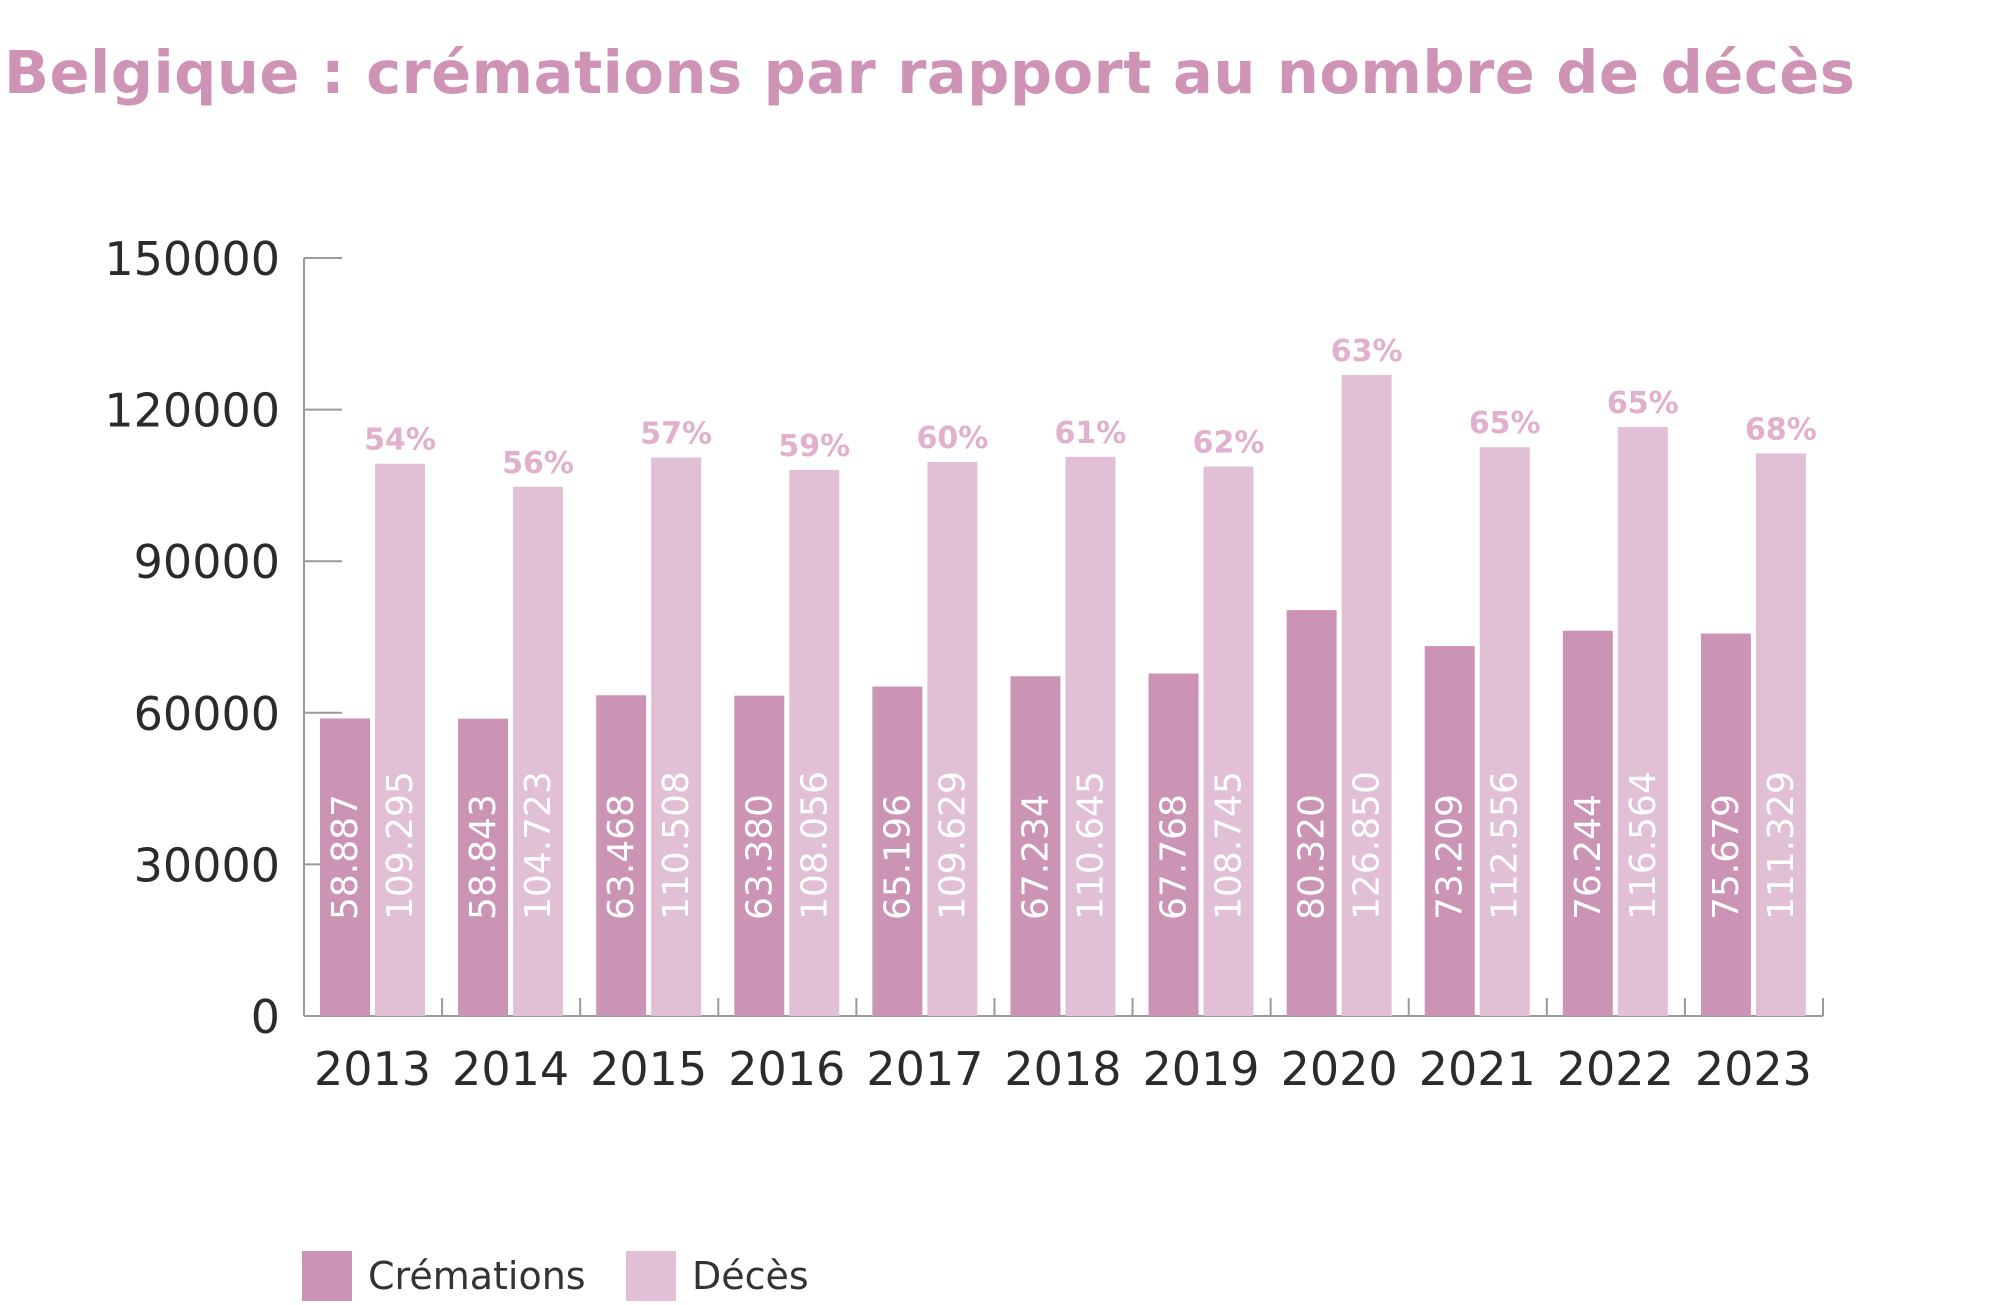 Image resolution: width=2000 pixels, height=1305 pixels. What do you see at coordinates (1643, 845) in the screenshot?
I see `bar-value-label: 116.564` at bounding box center [1643, 845].